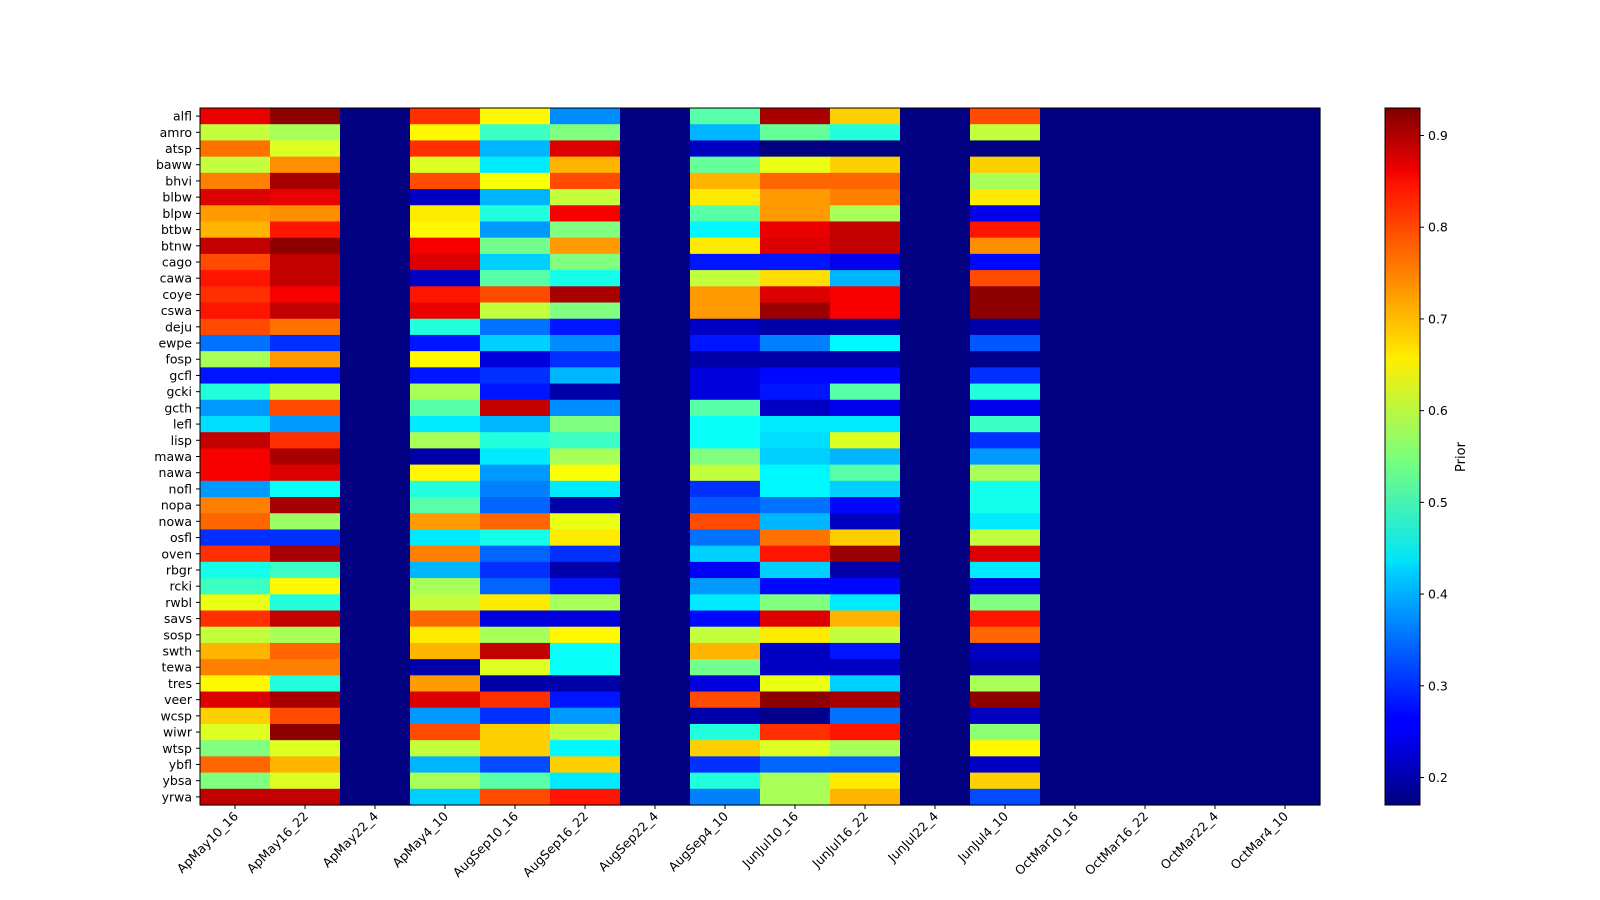 This screenshot has height=900, width=1600. Describe the element at coordinates (420, 839) in the screenshot. I see `x-tick-label: ApMay4_10` at that location.